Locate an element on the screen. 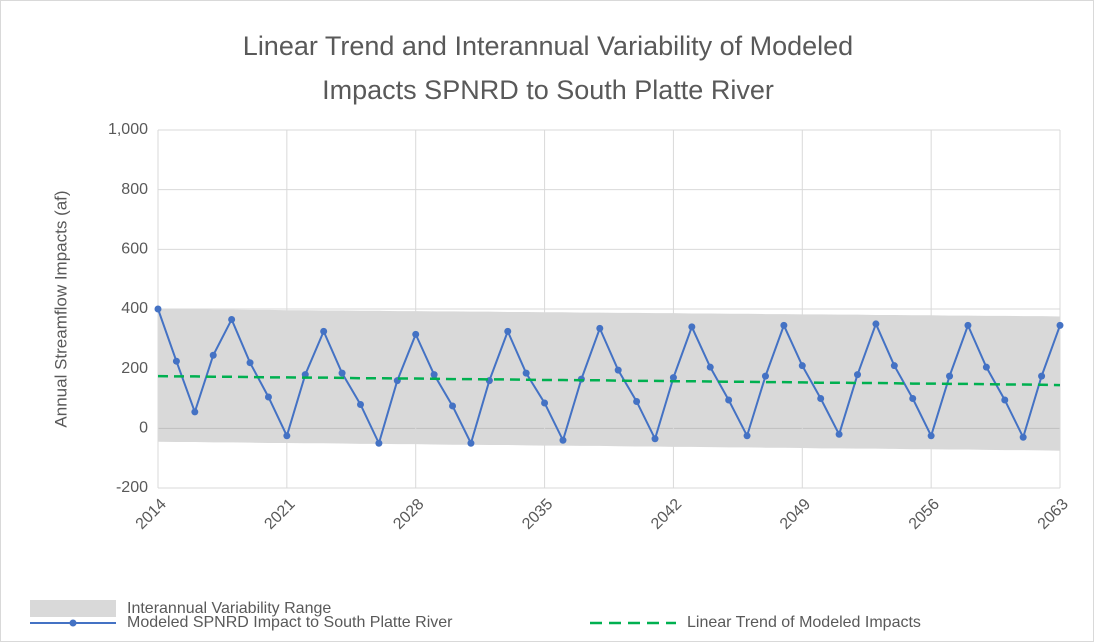 This screenshot has width=1094, height=642. y-tick-label: 1,000 is located at coordinates (128, 129).